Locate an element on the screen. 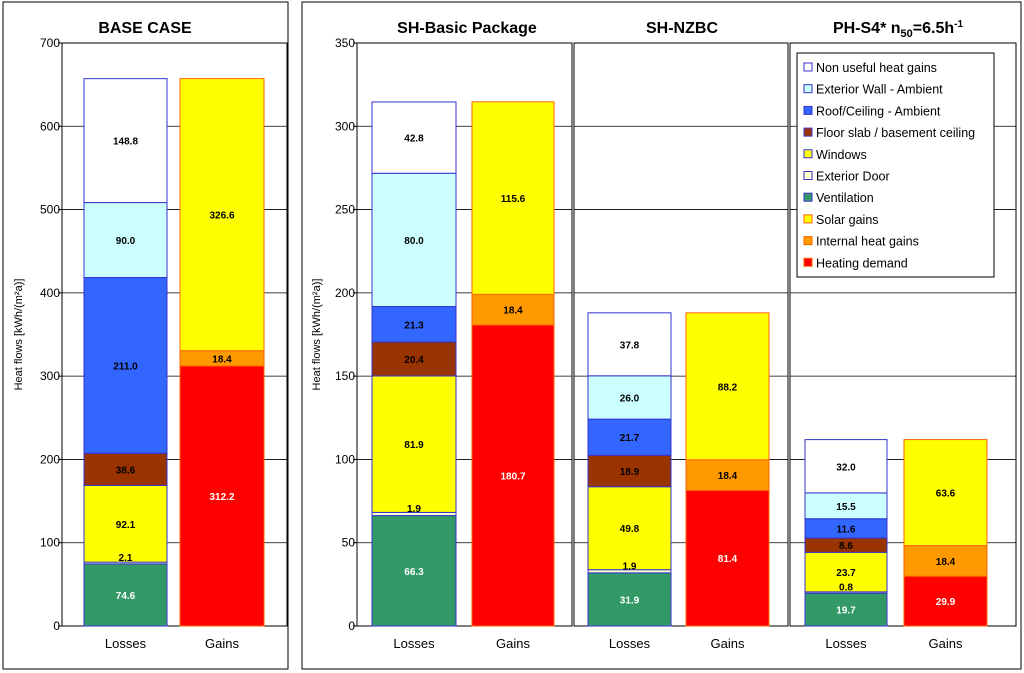  data-label: 180.7 is located at coordinates (512, 477).